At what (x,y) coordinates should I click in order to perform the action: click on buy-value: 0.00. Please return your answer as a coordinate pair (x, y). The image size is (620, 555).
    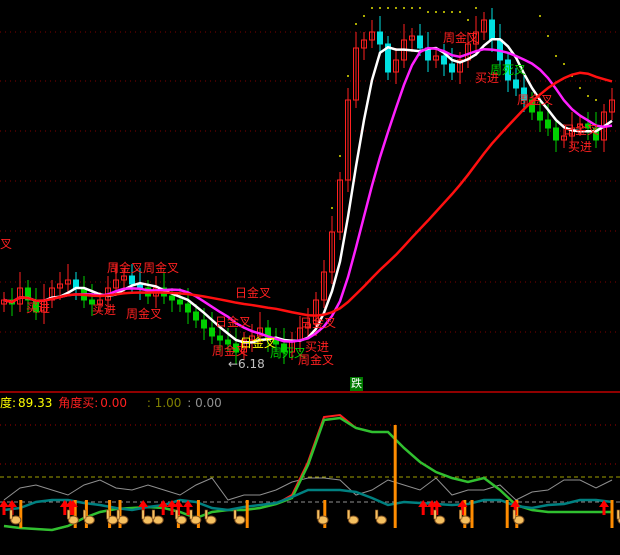
    Looking at the image, I should click on (113, 403).